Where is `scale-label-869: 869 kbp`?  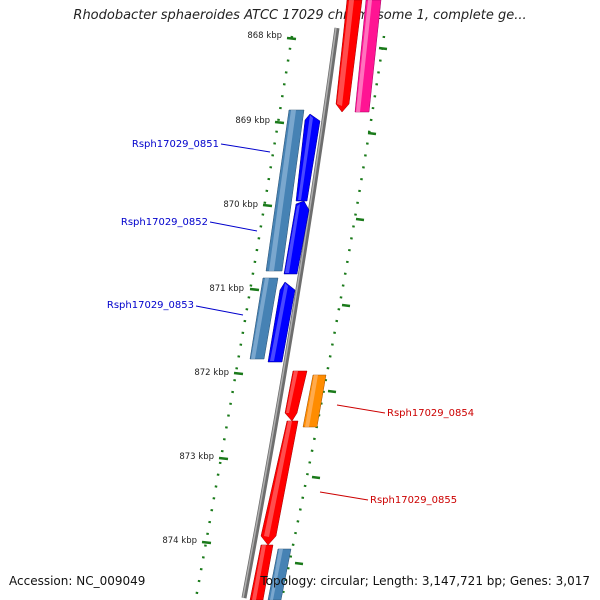 scale-label-869: 869 kbp is located at coordinates (252, 121).